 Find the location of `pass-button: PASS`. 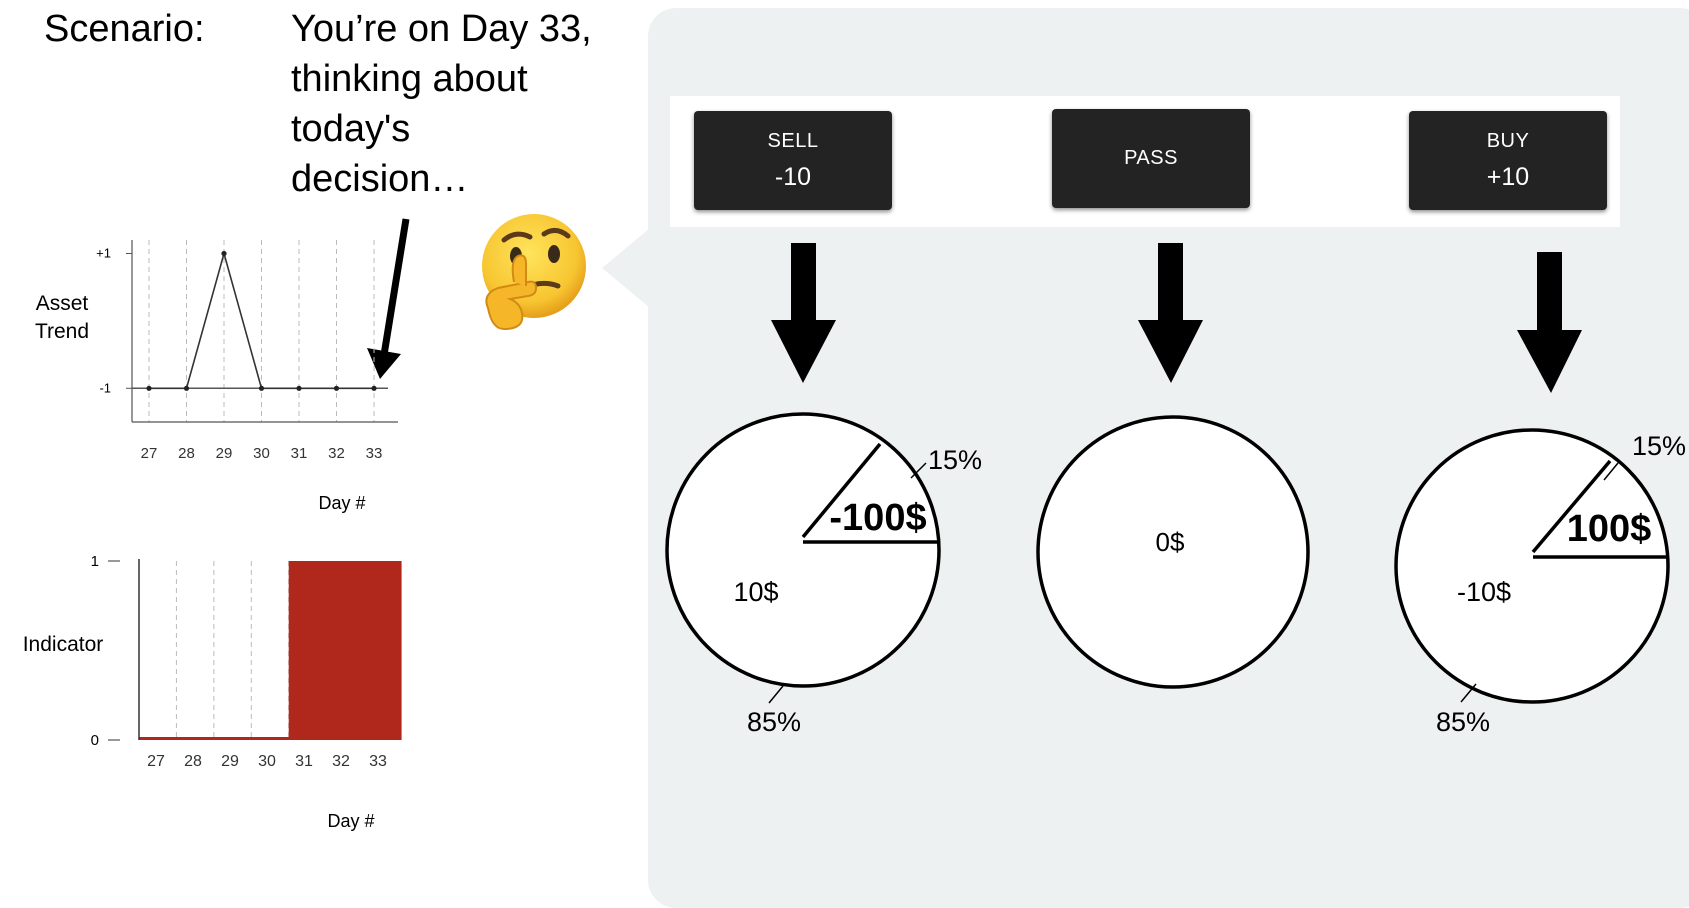

pass-button: PASS is located at coordinates (1151, 158).